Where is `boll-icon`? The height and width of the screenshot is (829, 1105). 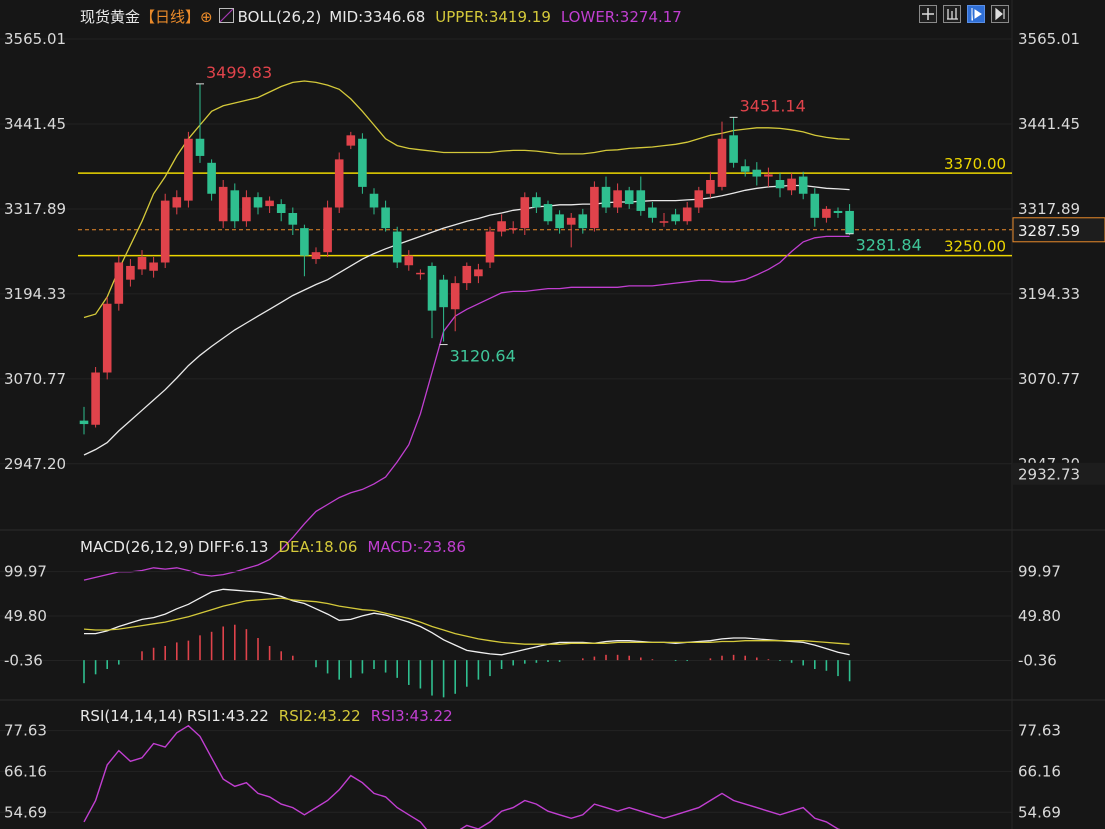 boll-icon is located at coordinates (226, 15).